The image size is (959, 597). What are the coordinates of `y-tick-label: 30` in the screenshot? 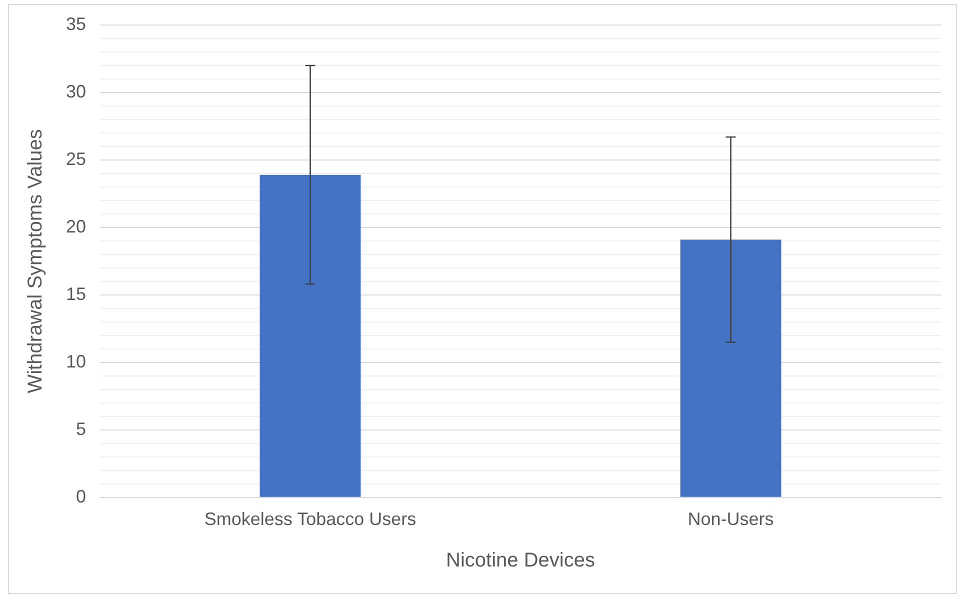 It's located at (76, 91).